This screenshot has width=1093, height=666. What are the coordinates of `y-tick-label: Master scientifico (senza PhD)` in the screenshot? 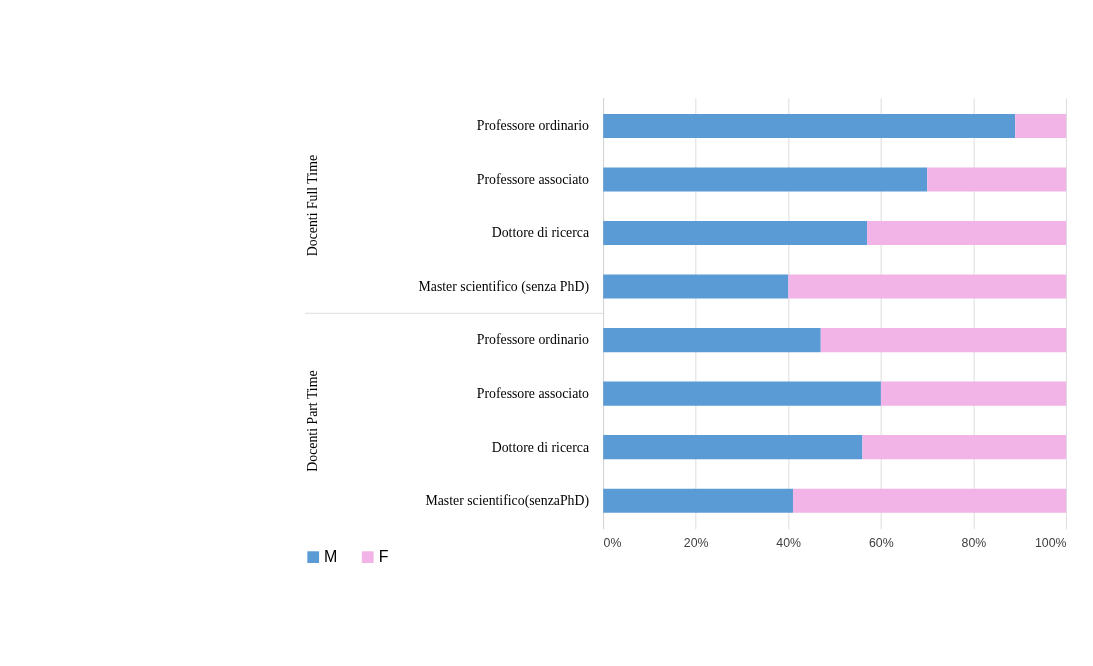 It's located at (504, 286).